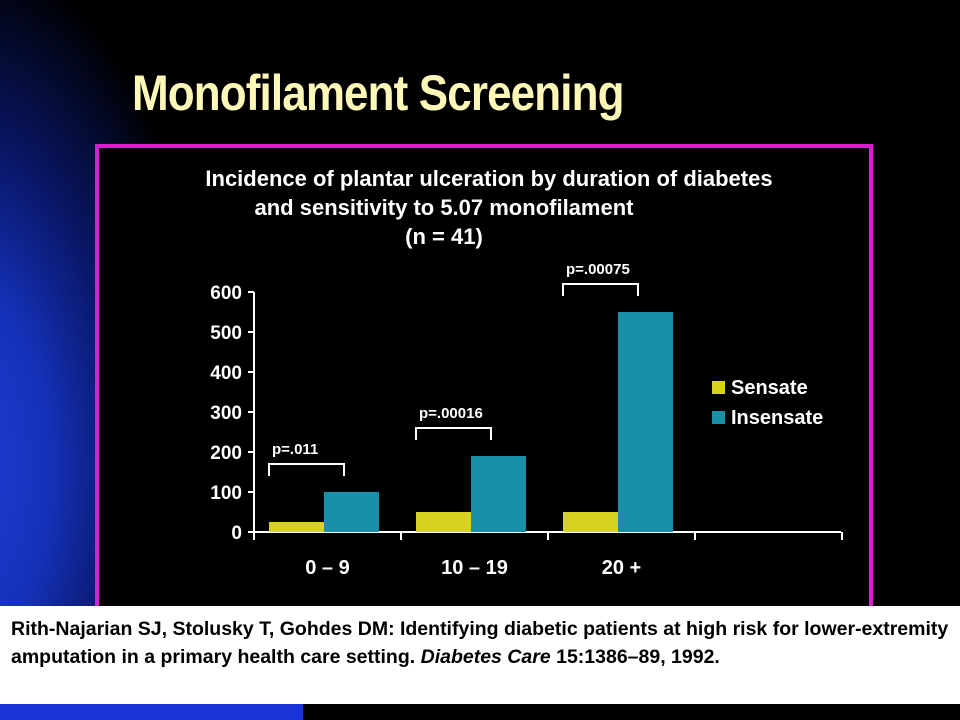 The width and height of the screenshot is (960, 720). I want to click on legend-label: Sensate, so click(769, 388).